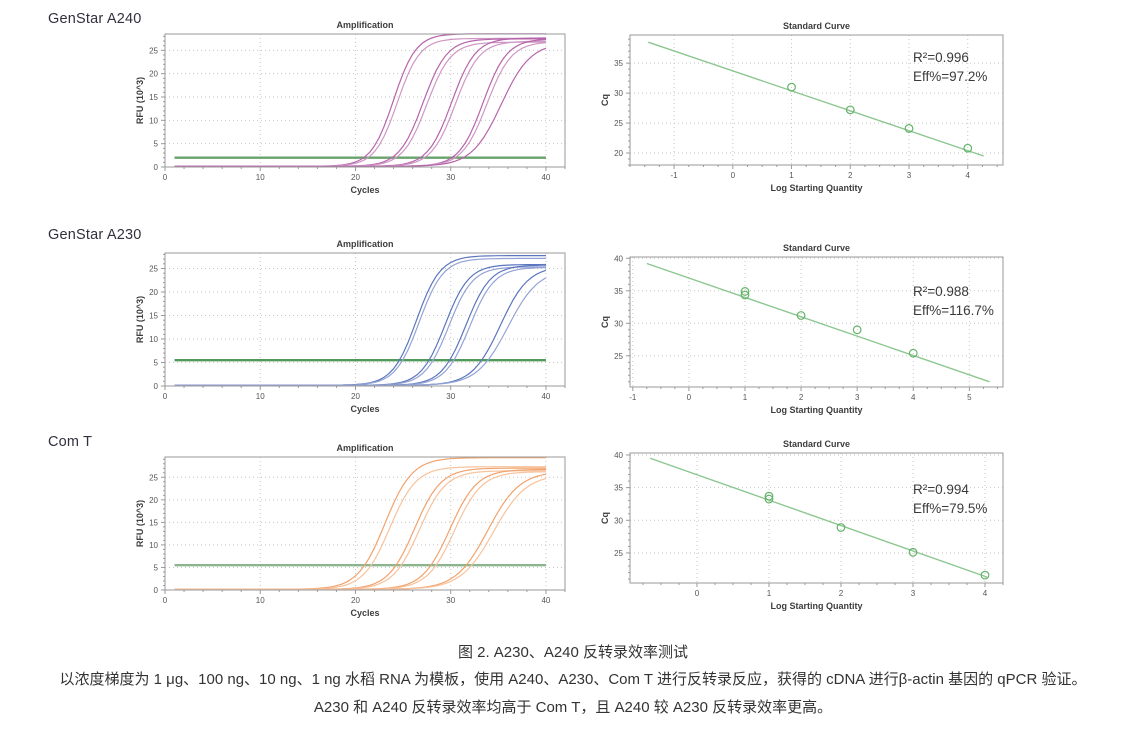 This screenshot has height=730, width=1146. I want to click on x-axis-label: Cycles, so click(364, 409).